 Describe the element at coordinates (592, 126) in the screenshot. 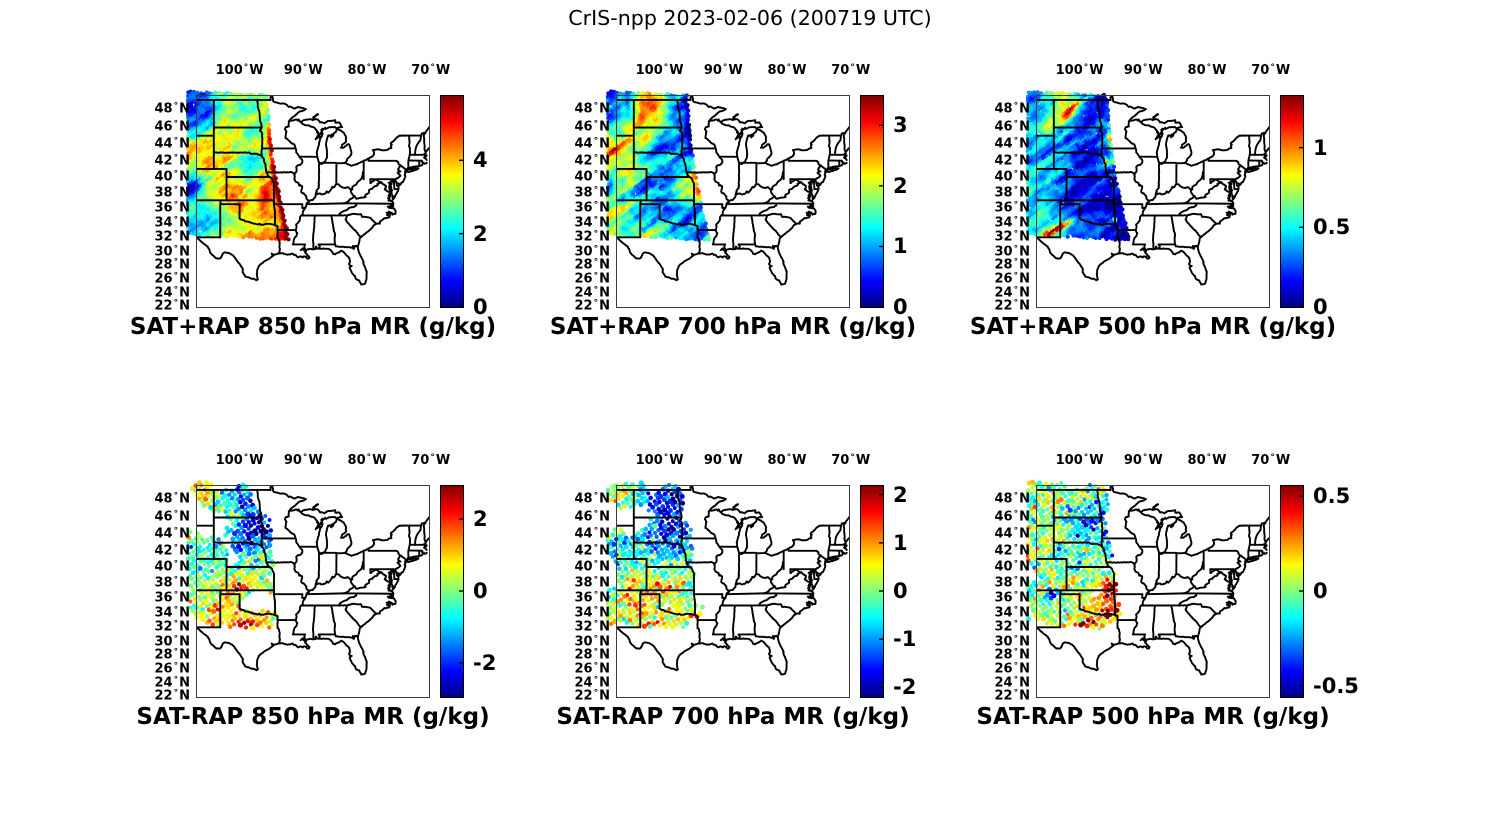

I see `lat-tick-label: 46°N` at that location.